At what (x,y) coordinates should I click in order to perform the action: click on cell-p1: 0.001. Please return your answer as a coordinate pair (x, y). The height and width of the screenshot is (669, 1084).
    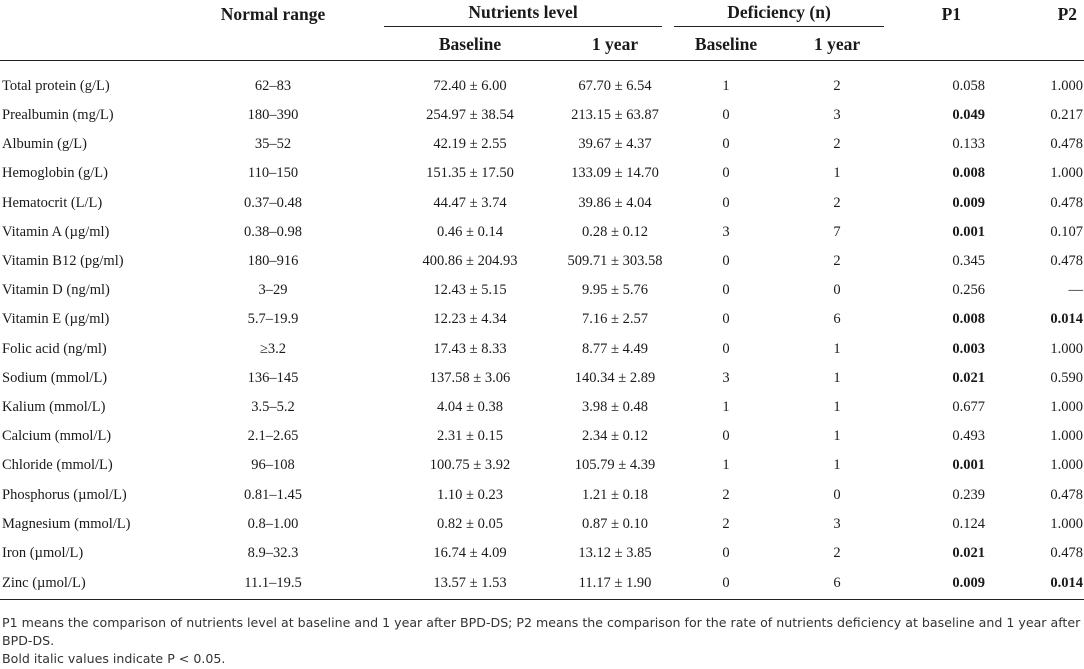
    Looking at the image, I should click on (969, 231).